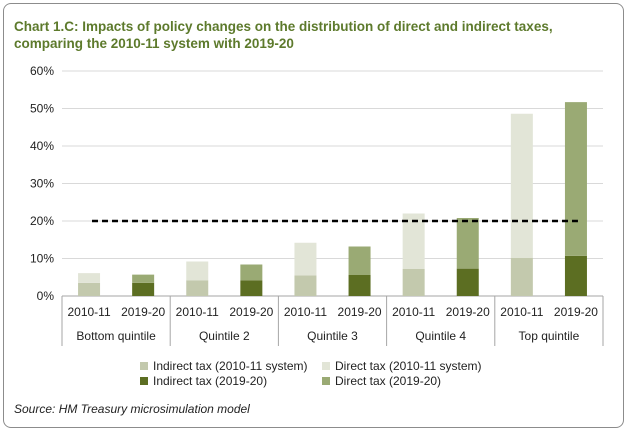 The height and width of the screenshot is (433, 629). What do you see at coordinates (46, 296) in the screenshot?
I see `y-tick-label: 0%` at bounding box center [46, 296].